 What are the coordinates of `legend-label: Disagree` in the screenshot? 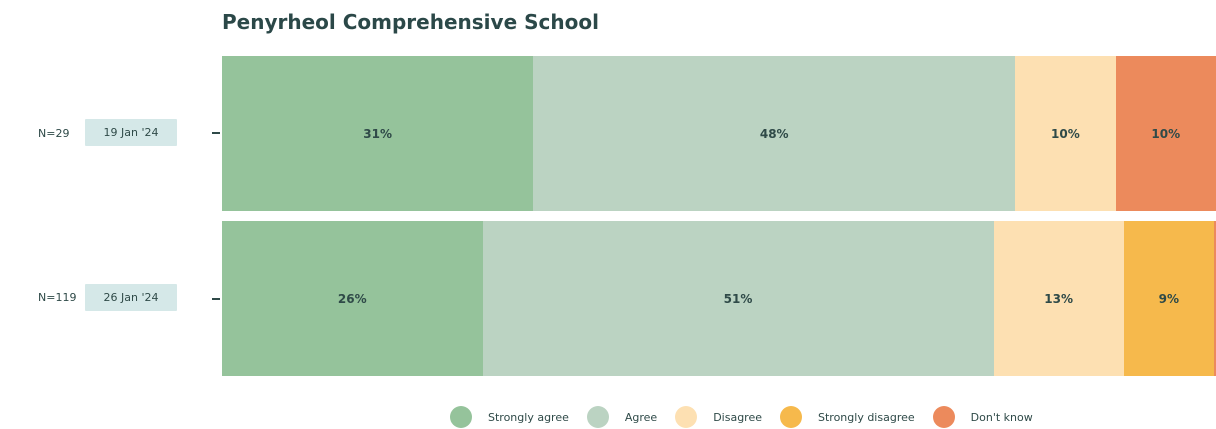 It's located at (737, 417).